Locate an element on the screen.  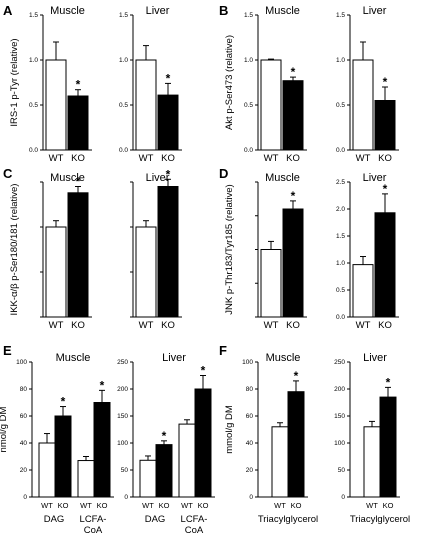
y-axis-label: JNK p-Thr183/Tyr185 (relative) is located at coordinates (229, 249).